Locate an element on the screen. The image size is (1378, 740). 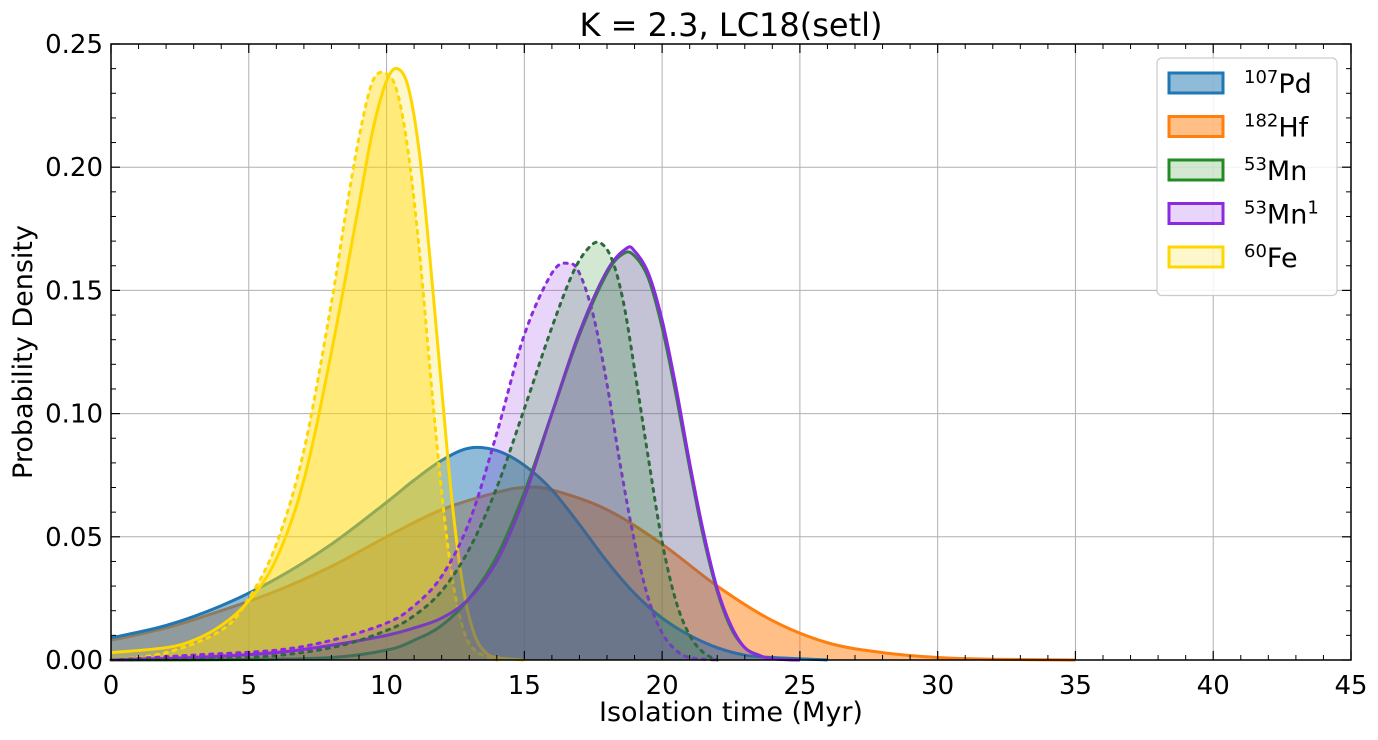
x-tick-label: 30 is located at coordinates (937, 686).